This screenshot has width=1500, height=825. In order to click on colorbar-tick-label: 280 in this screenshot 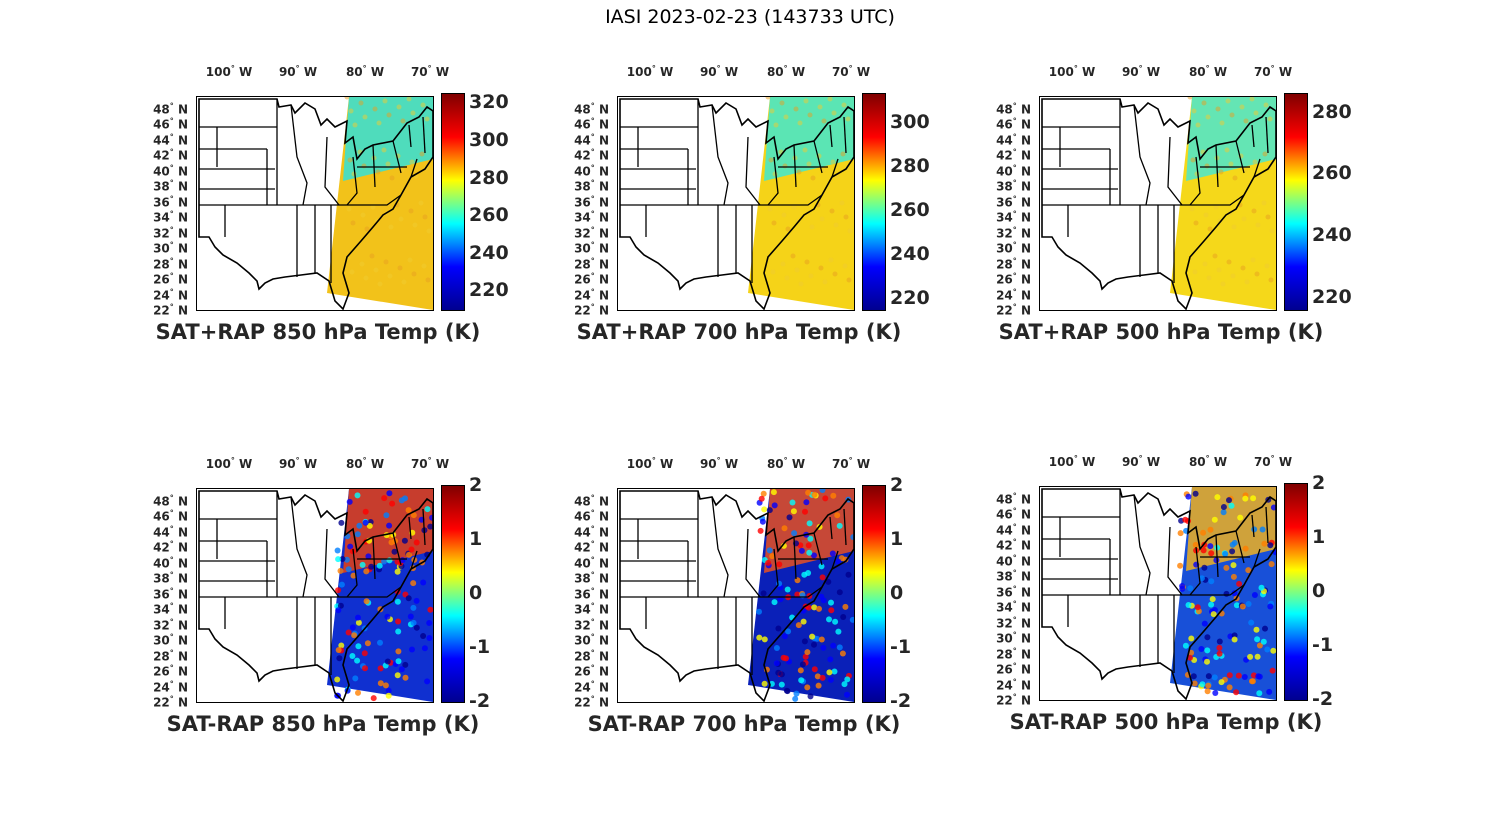, I will do `click(489, 177)`.